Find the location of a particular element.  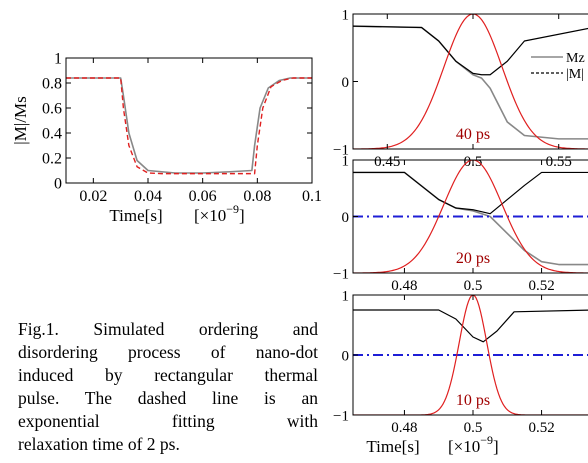

panel-label: 20 ps is located at coordinates (473, 258).